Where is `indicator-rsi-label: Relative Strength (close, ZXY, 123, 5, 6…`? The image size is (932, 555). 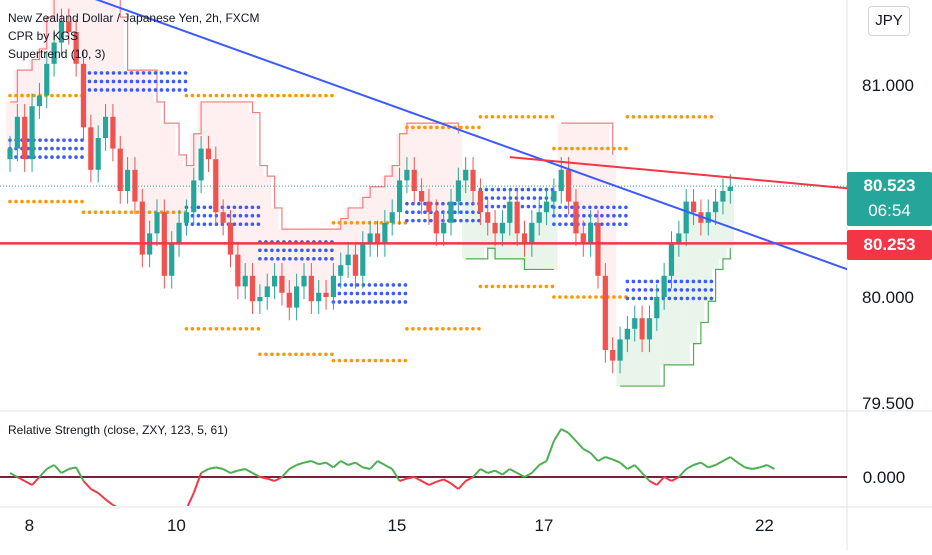
indicator-rsi-label: Relative Strength (close, ZXY, 123, 5, 6… is located at coordinates (118, 430).